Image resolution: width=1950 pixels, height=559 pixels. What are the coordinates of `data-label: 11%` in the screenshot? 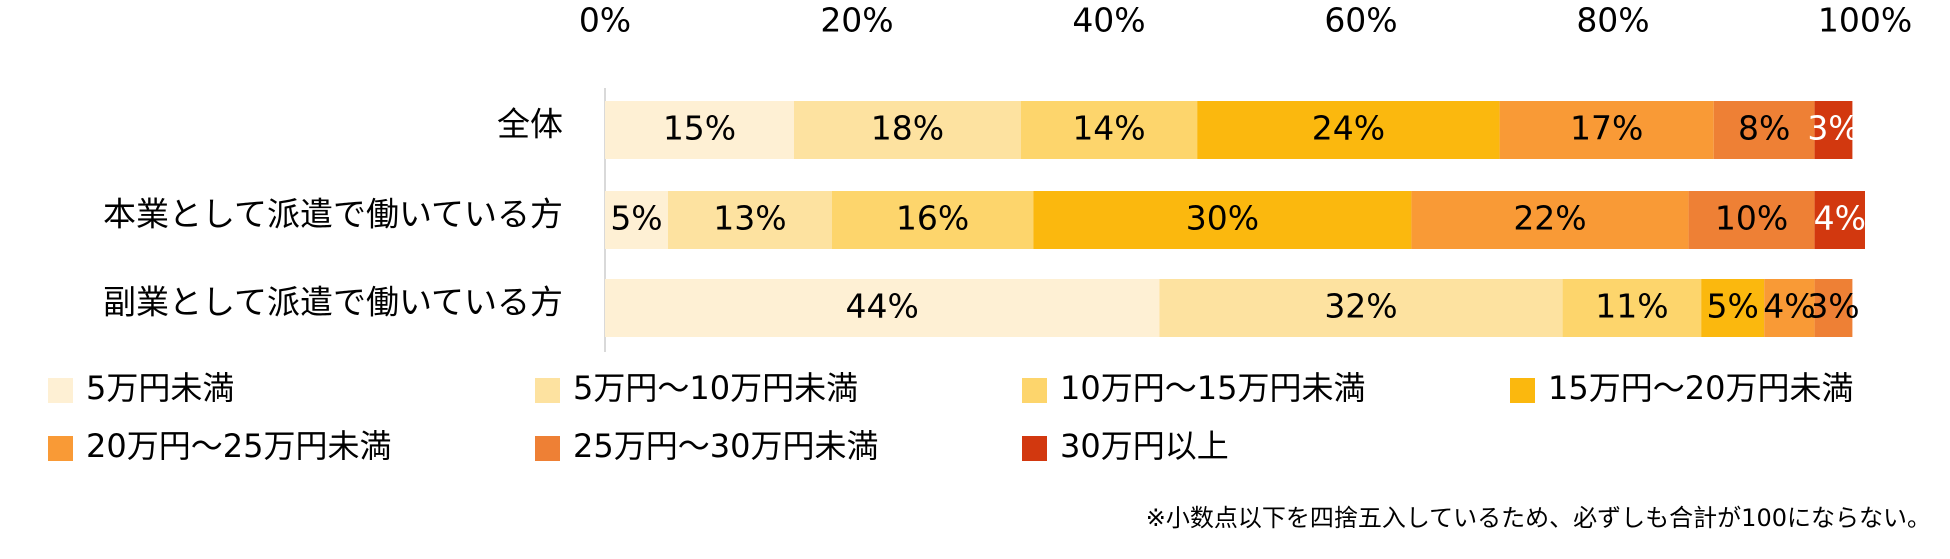 It's located at (1631, 306).